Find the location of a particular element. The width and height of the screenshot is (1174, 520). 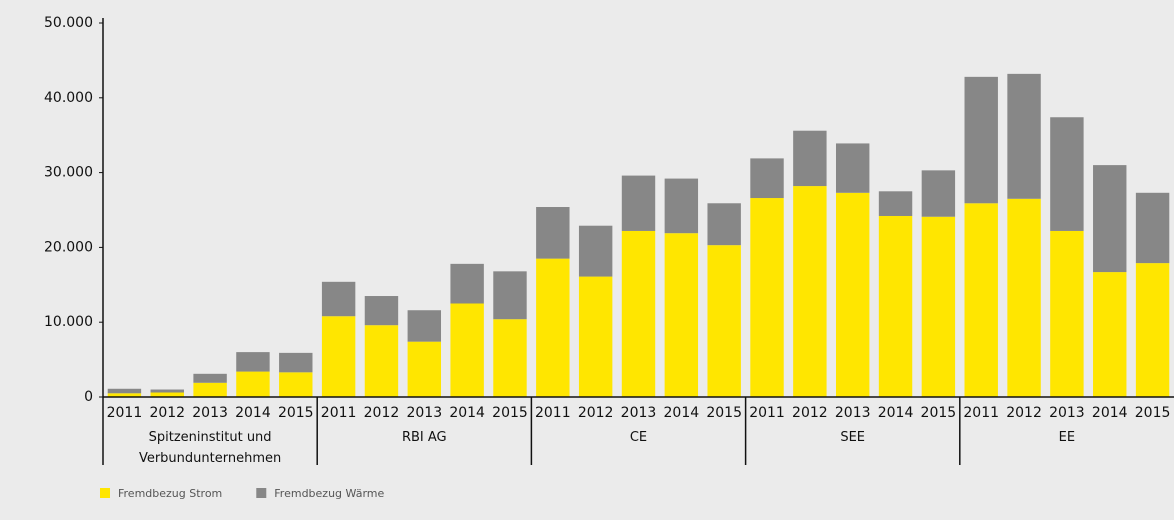

group-label: RBI AG is located at coordinates (424, 437).